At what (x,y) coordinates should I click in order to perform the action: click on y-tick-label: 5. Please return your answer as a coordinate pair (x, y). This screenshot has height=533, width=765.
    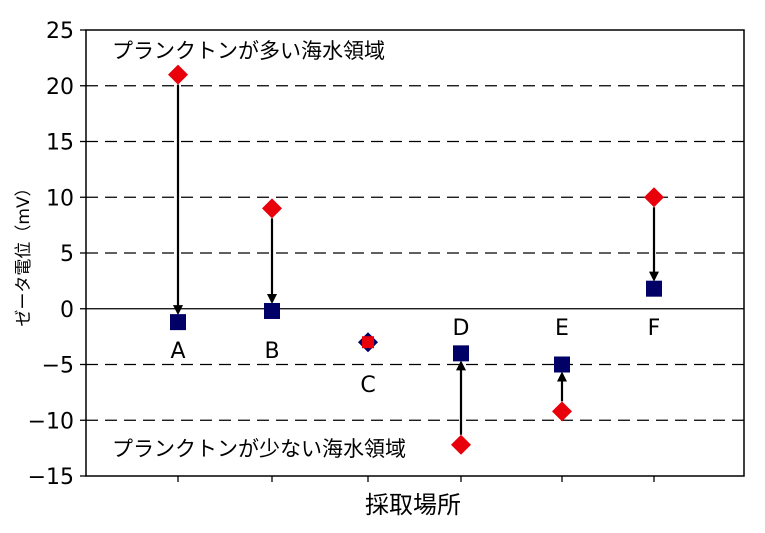
    Looking at the image, I should click on (67, 254).